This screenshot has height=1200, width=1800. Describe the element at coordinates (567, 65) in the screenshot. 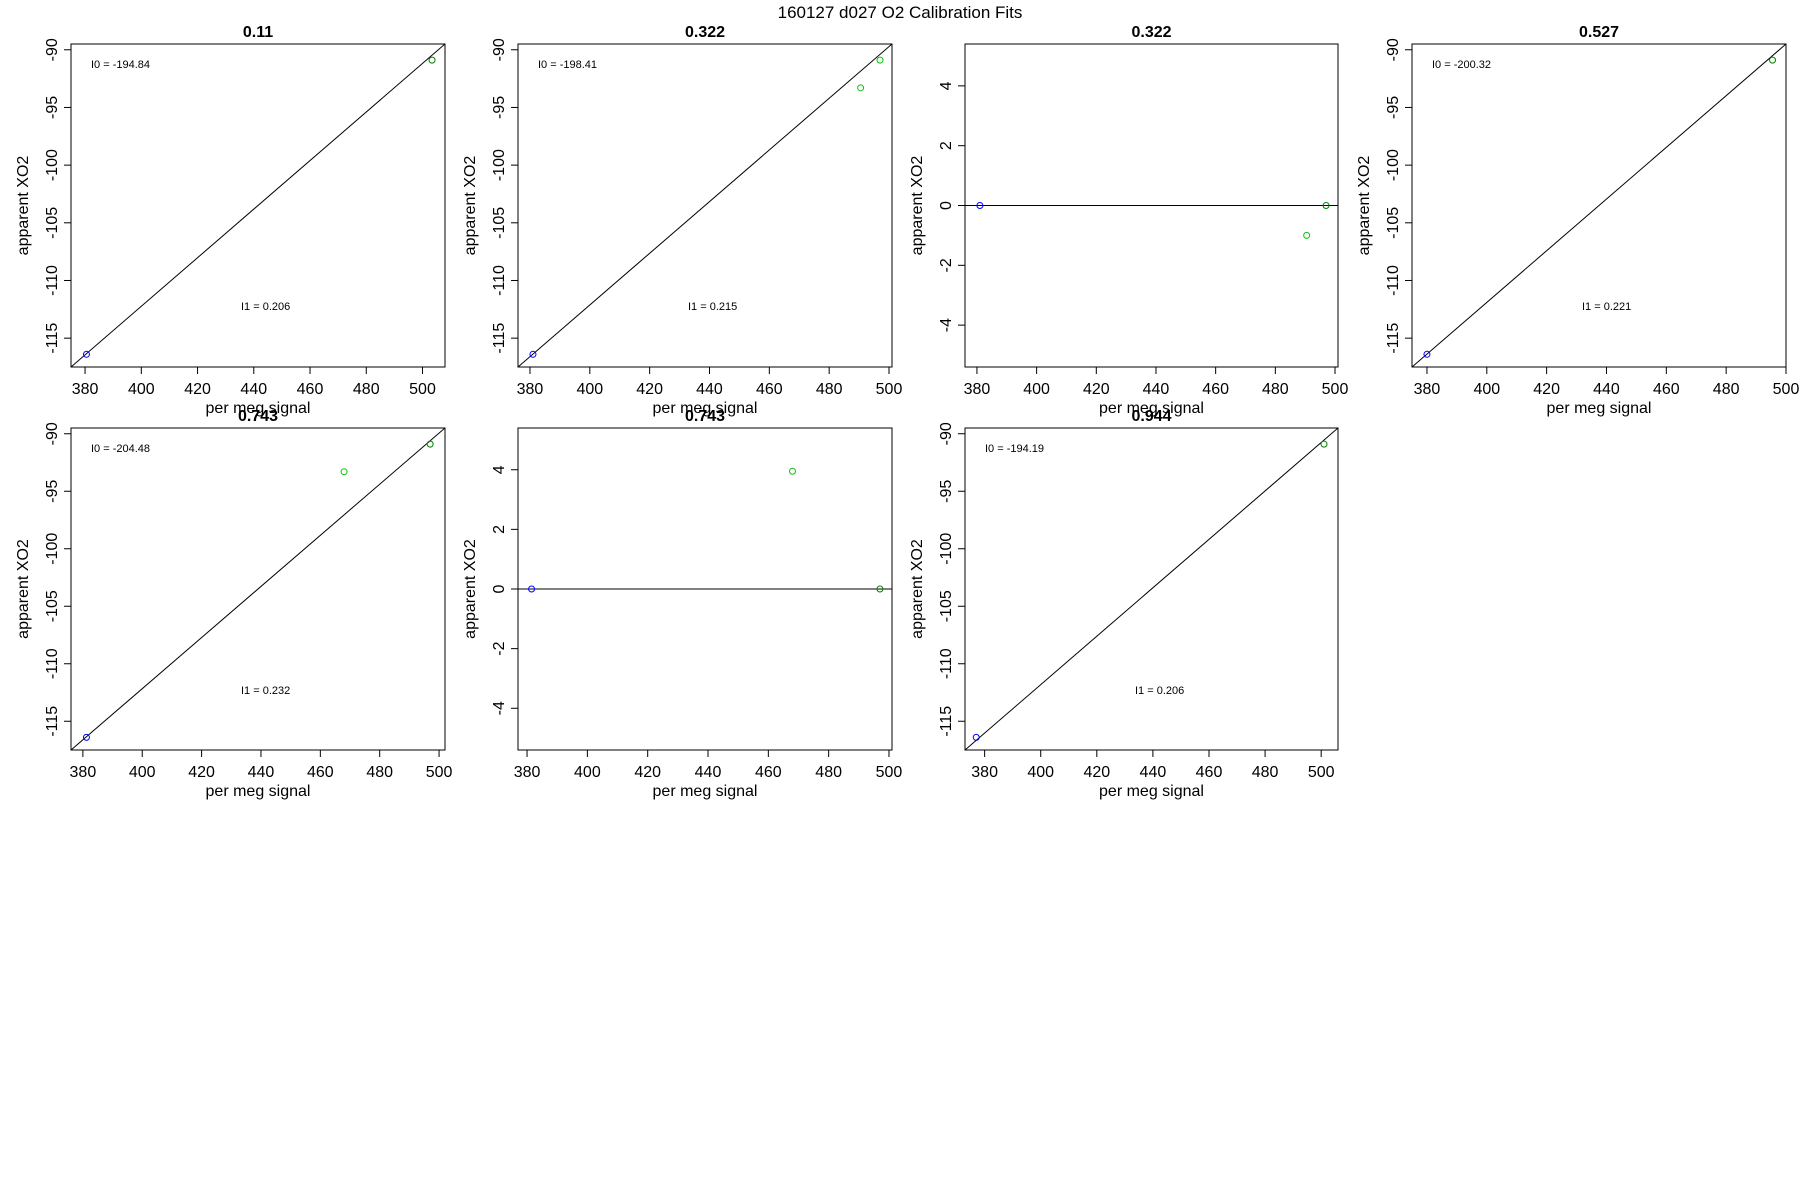

I see `intercept-annotation: I0 = -198.41` at that location.